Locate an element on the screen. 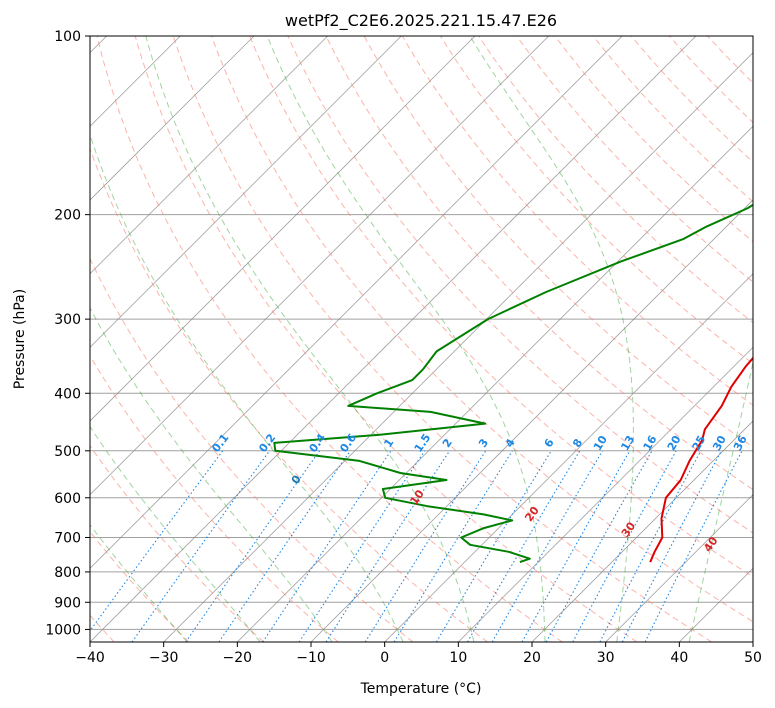  mixing-ratio-label: 6 is located at coordinates (549, 443).